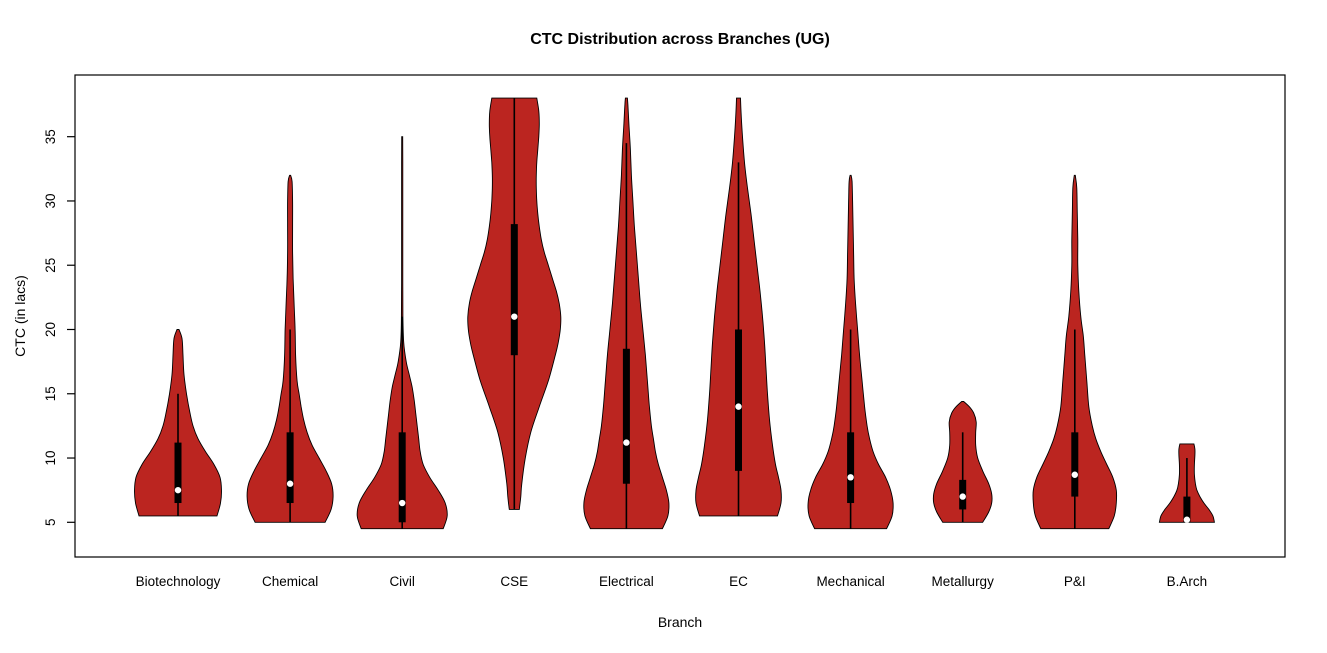 This screenshot has width=1327, height=653. I want to click on violin-cse, so click(514, 303).